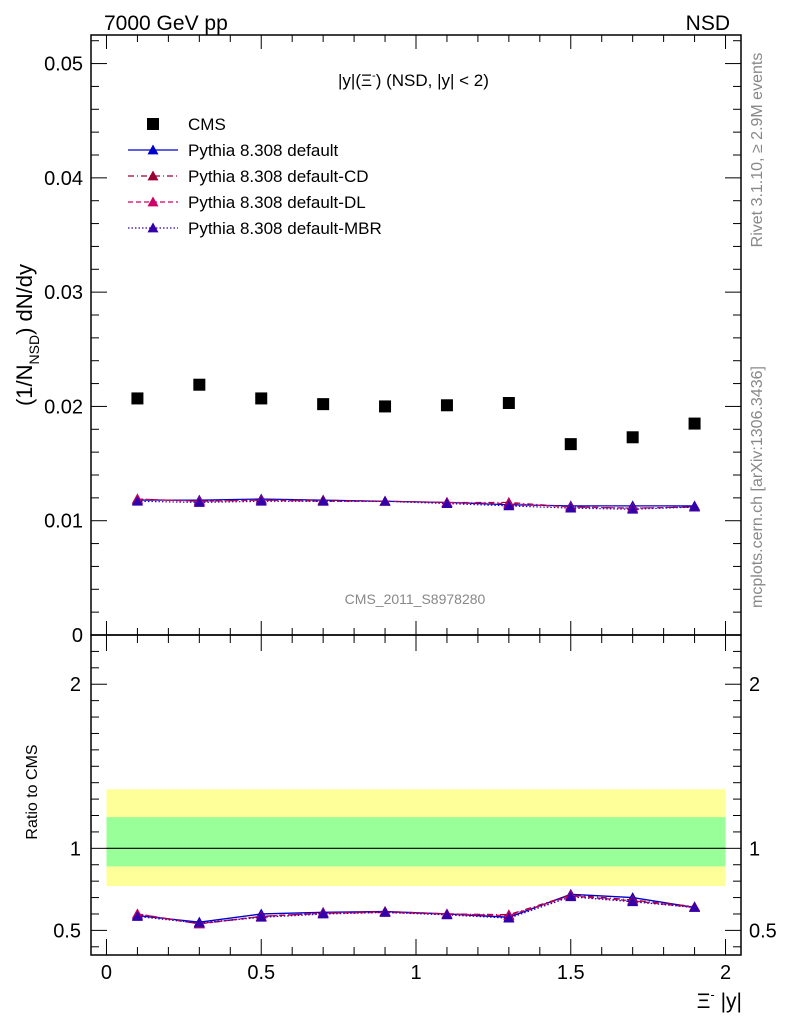 The width and height of the screenshot is (786, 1024). I want to click on legend-label: Pythia 8.308 default-MBR, so click(285, 228).